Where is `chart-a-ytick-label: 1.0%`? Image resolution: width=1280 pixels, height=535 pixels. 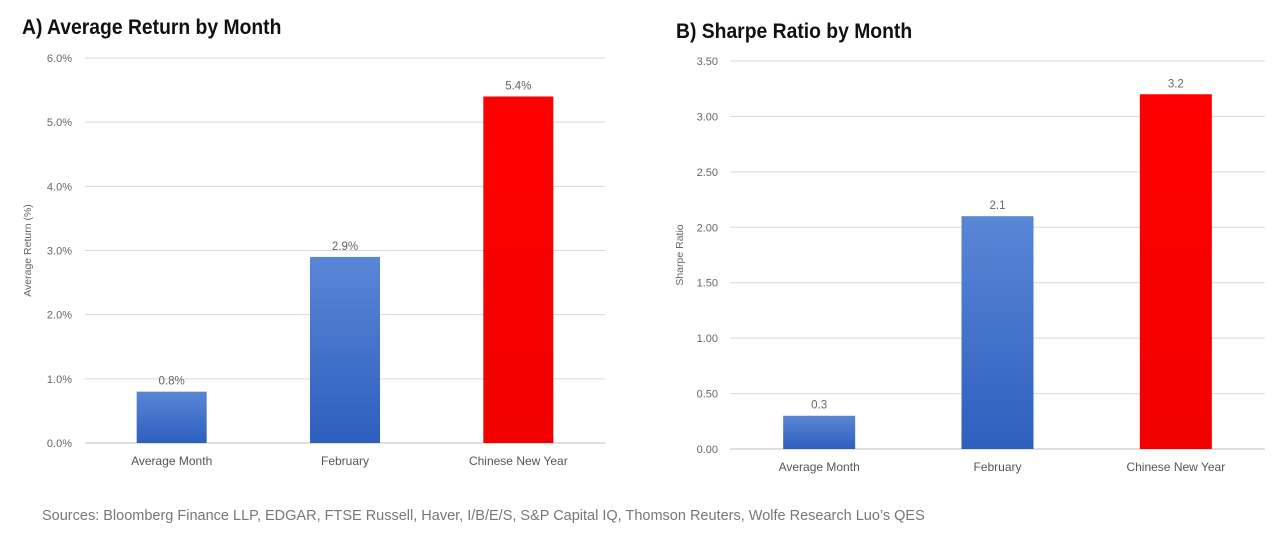
chart-a-ytick-label: 1.0% is located at coordinates (59, 380).